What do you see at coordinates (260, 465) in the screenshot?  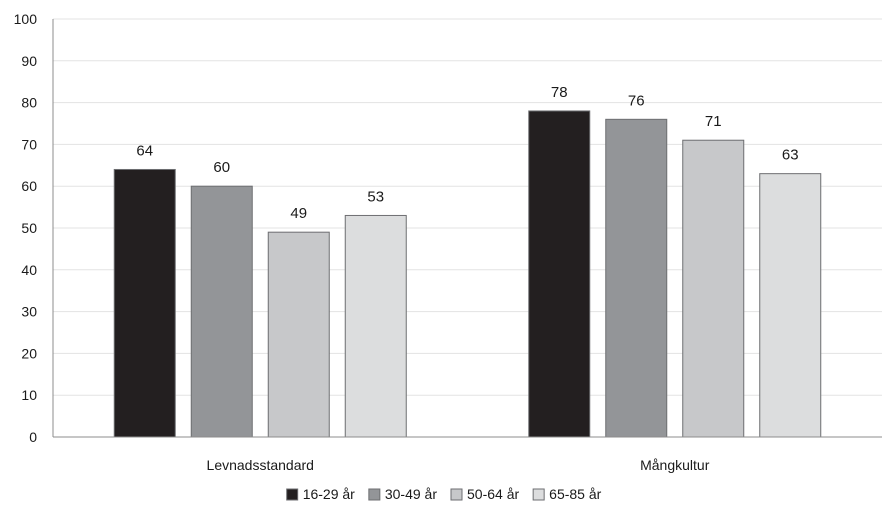 I see `x-category-label: Levnadsstandard` at bounding box center [260, 465].